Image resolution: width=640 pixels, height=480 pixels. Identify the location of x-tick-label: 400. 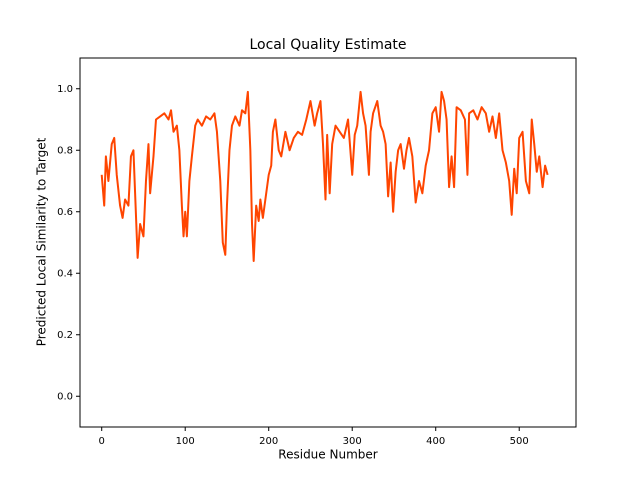
(435, 441).